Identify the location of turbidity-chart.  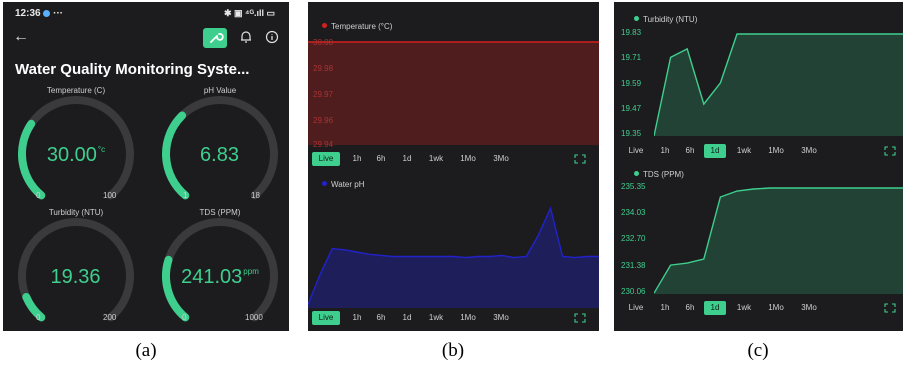
(778, 85).